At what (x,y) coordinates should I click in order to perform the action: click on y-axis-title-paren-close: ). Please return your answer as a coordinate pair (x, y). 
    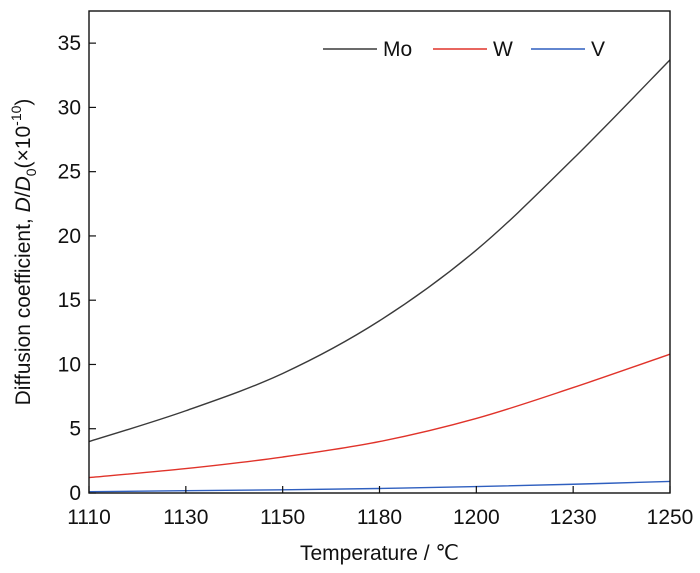
    Looking at the image, I should click on (23, 102).